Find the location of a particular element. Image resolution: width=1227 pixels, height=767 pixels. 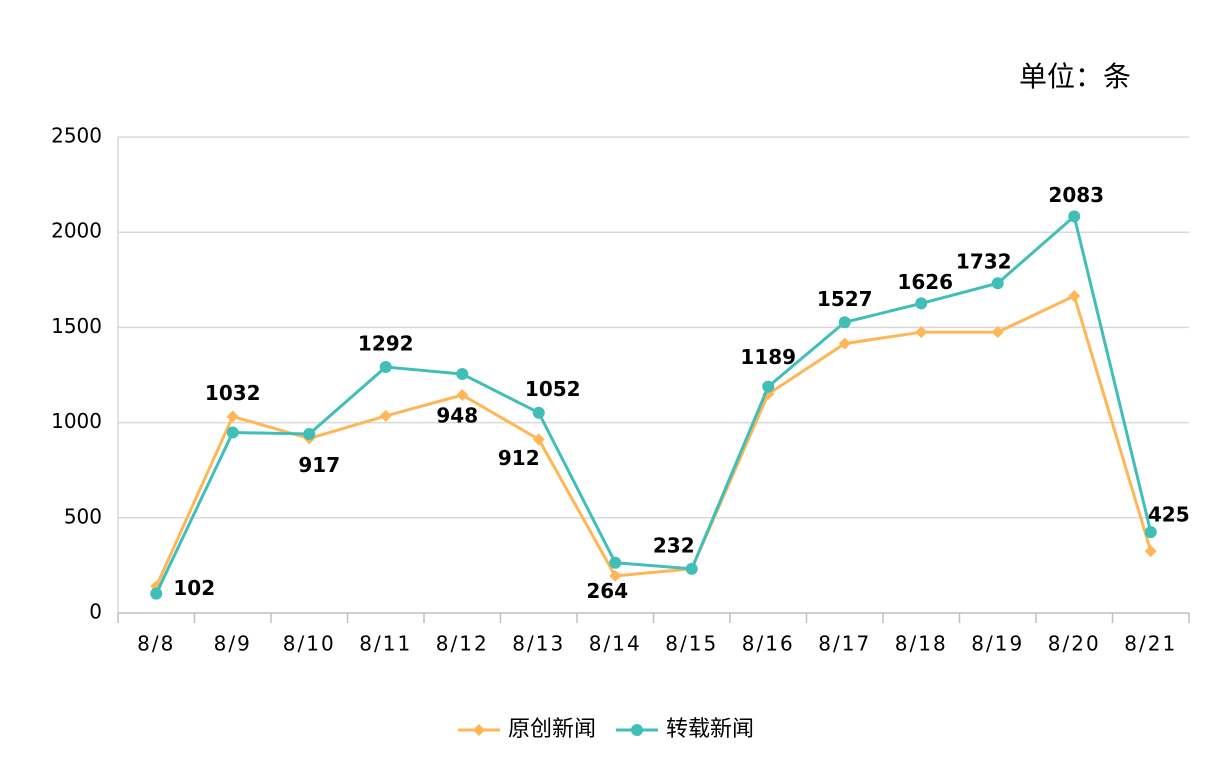

x-tick-label: 8/16 is located at coordinates (768, 644).